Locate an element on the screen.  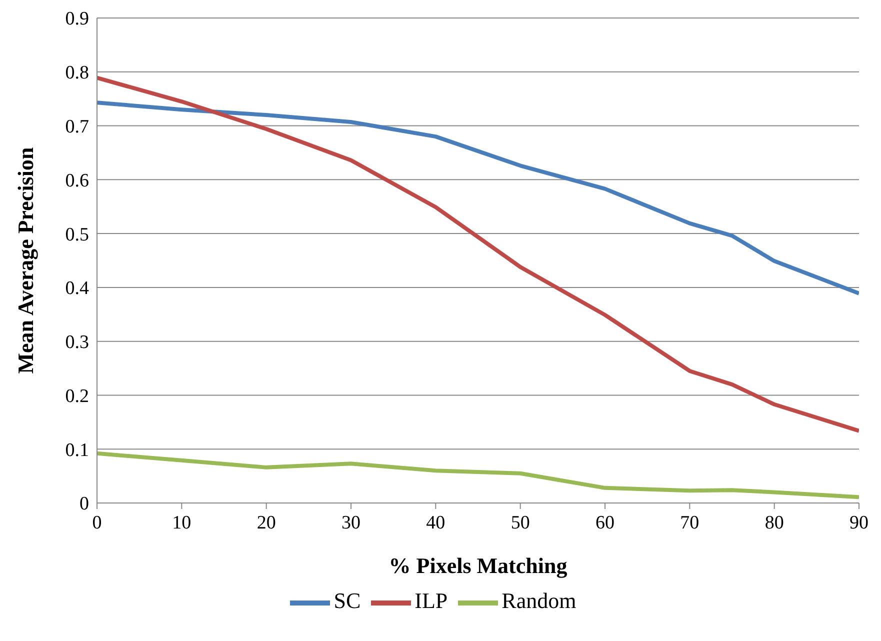
x-tick-label: 60 is located at coordinates (605, 523).